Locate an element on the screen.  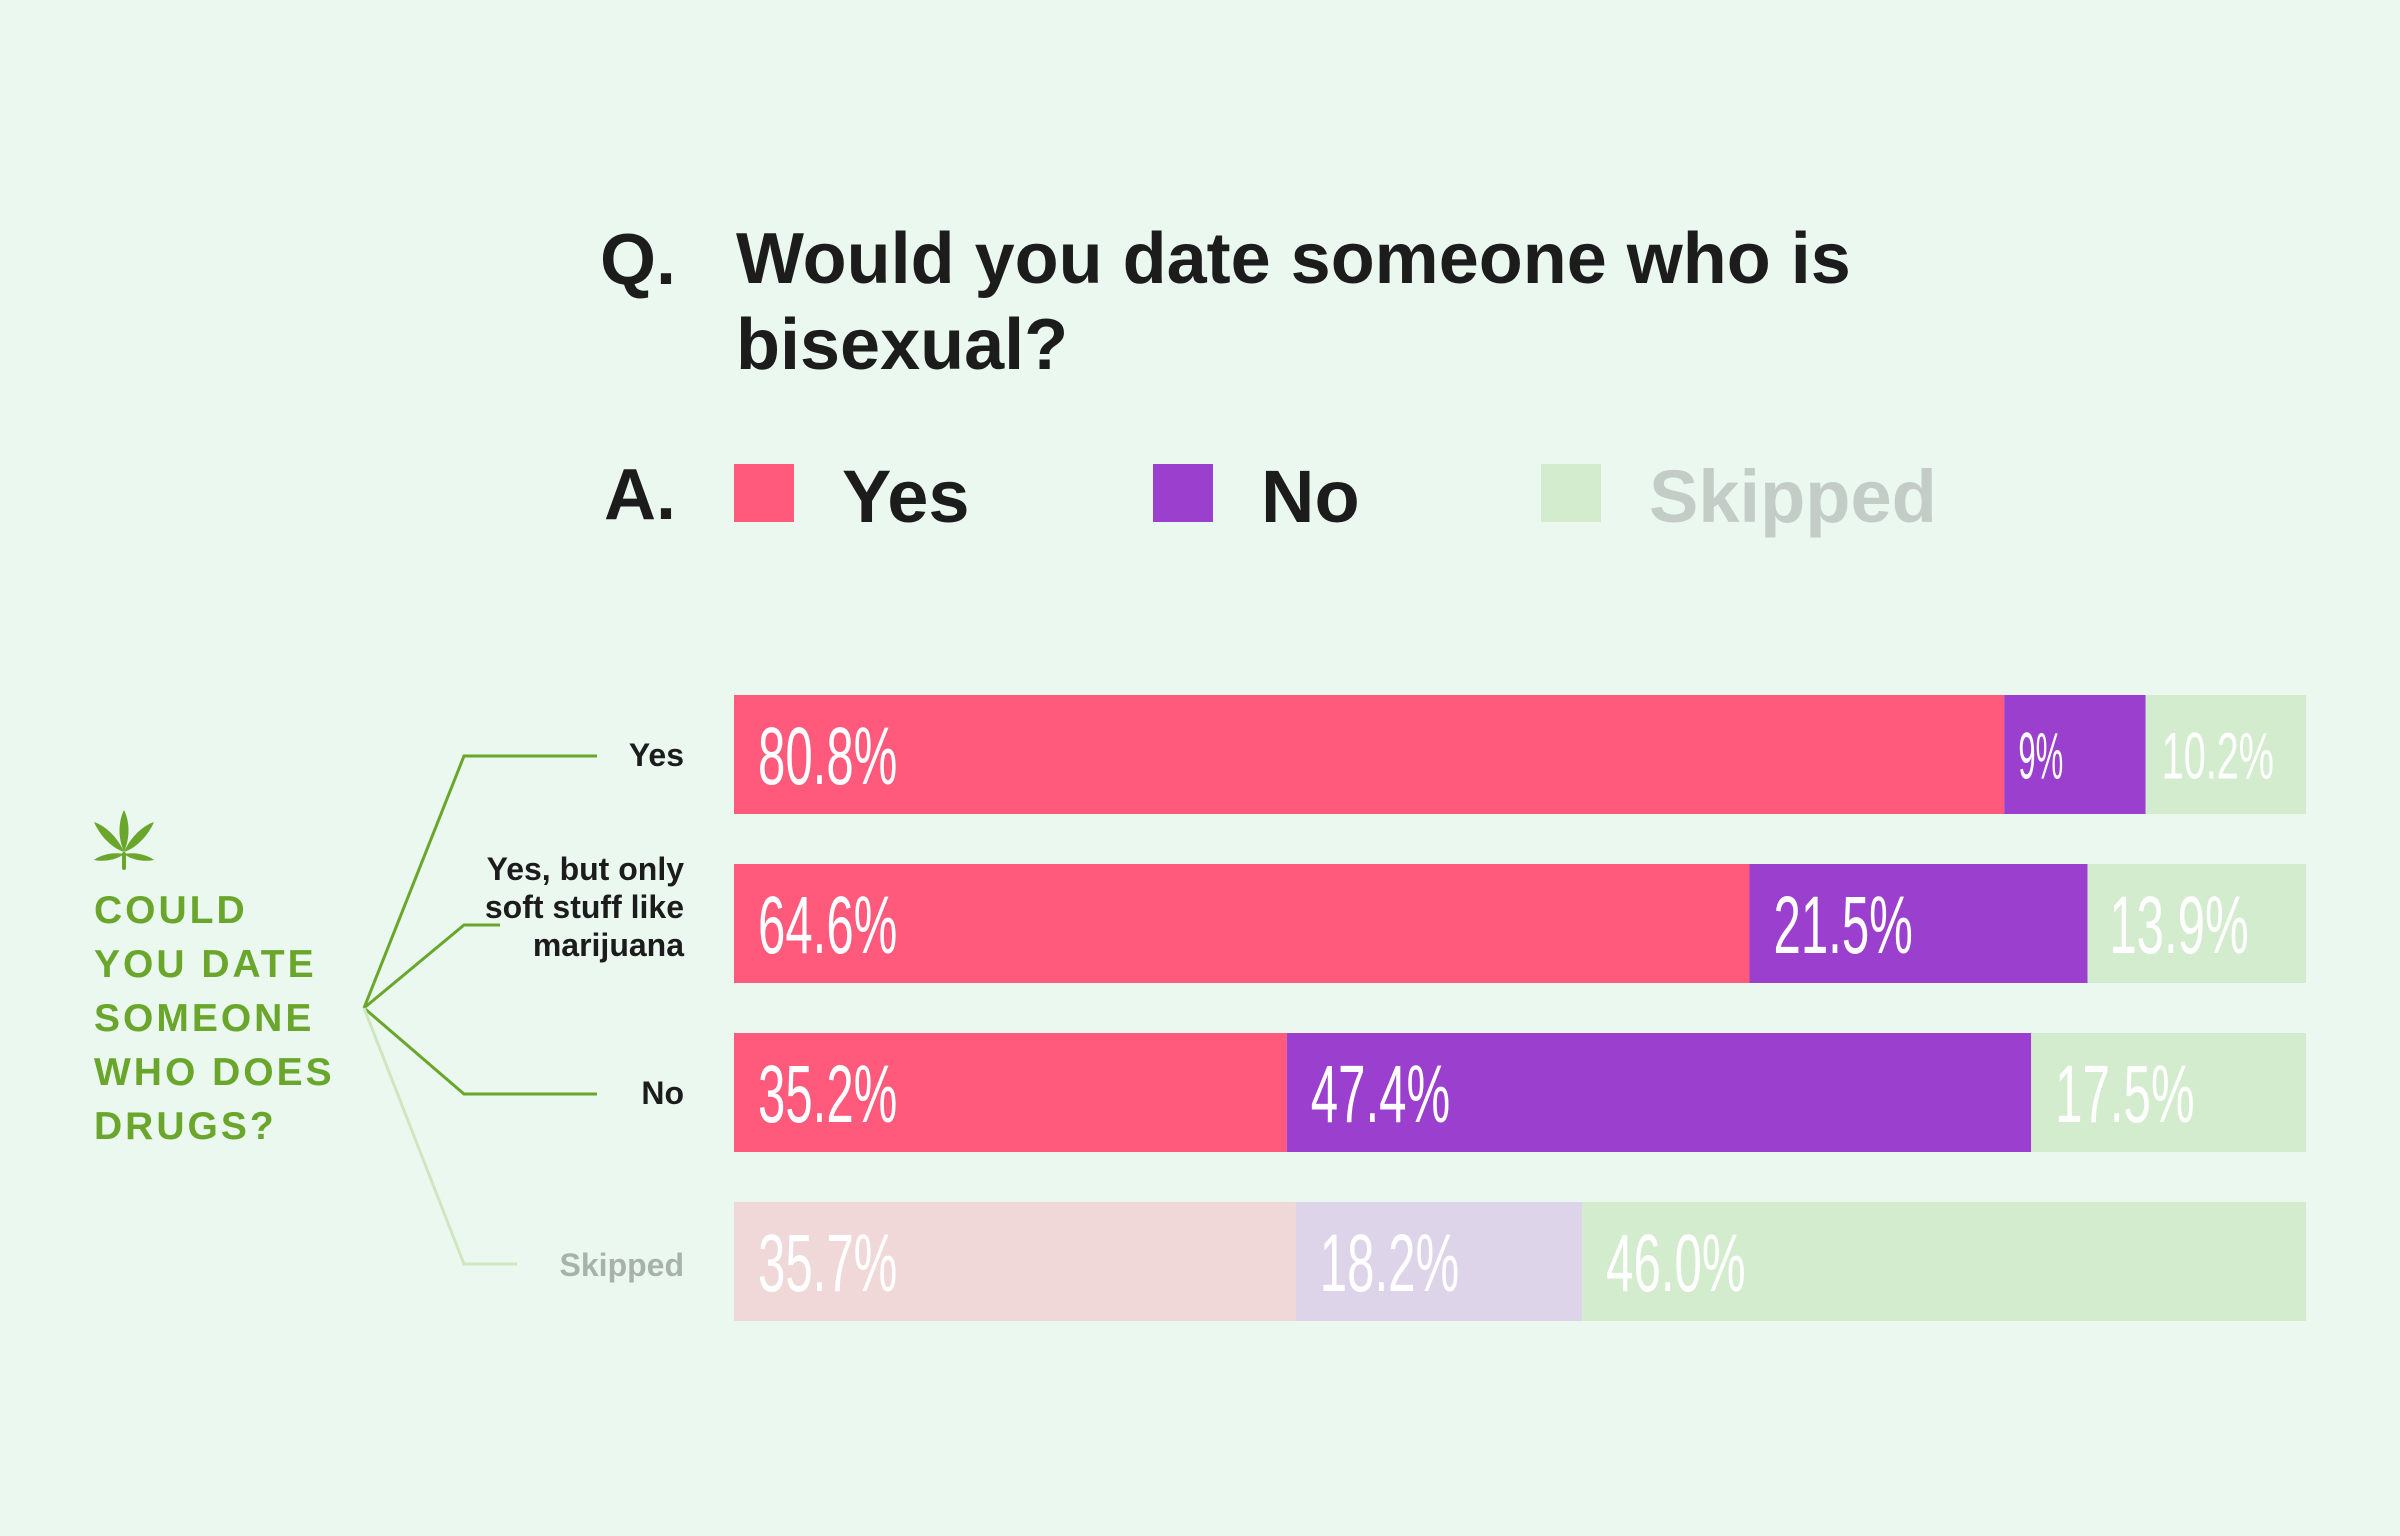
row-label-soft-drugs: Yes, but only soft stuff like marijuana is located at coordinates (584, 907).